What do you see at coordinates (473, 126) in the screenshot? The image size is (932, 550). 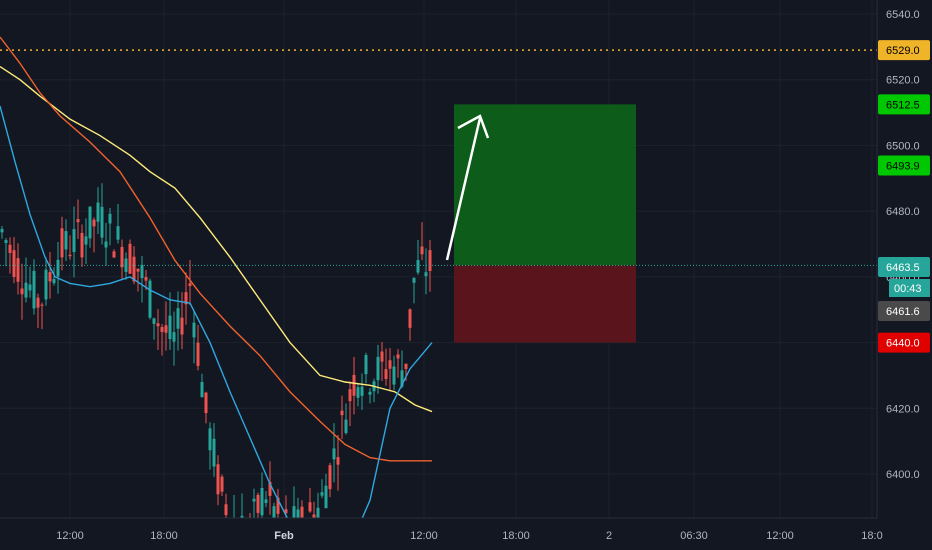 I see `arrow-head` at bounding box center [473, 126].